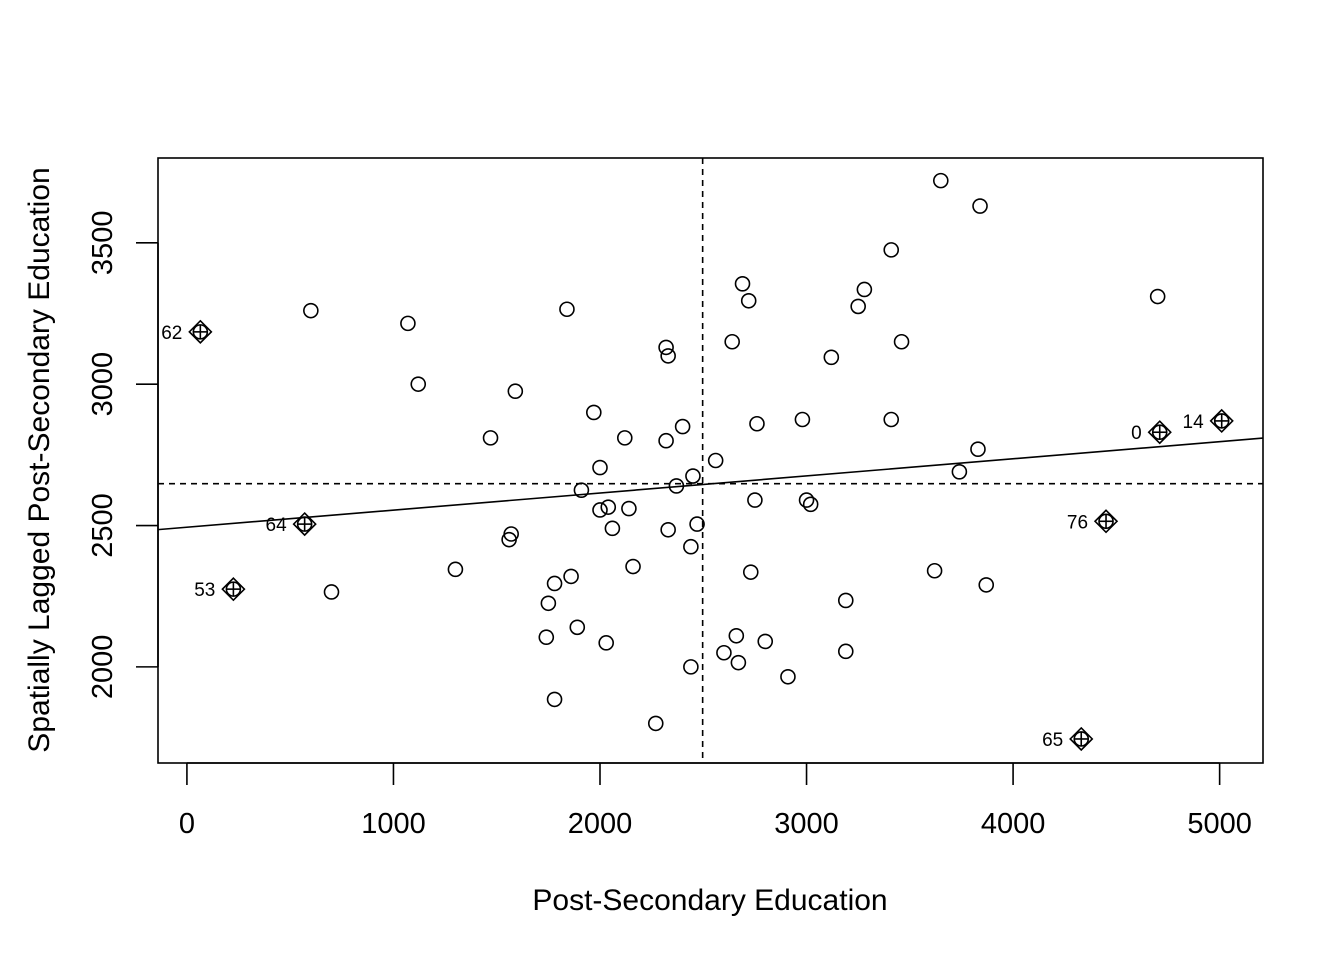  Describe the element at coordinates (103, 525) in the screenshot. I see `y-tick-label: 2500` at that location.